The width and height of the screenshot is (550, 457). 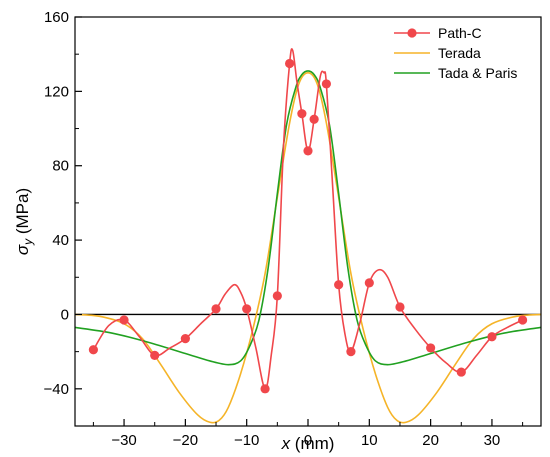 I want to click on x-tick-label: −30, so click(x=123, y=440).